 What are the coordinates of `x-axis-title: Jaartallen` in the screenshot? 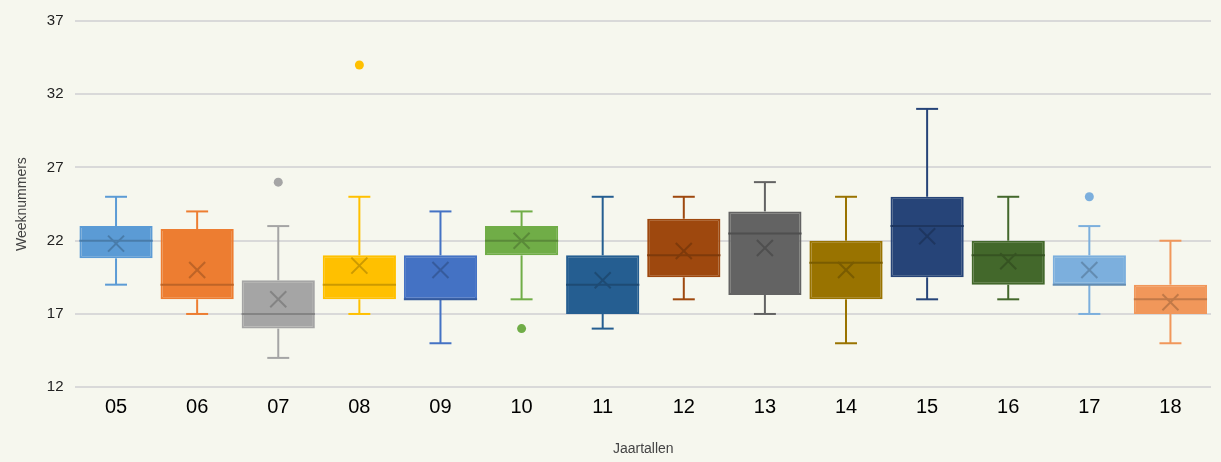 It's located at (643, 448).